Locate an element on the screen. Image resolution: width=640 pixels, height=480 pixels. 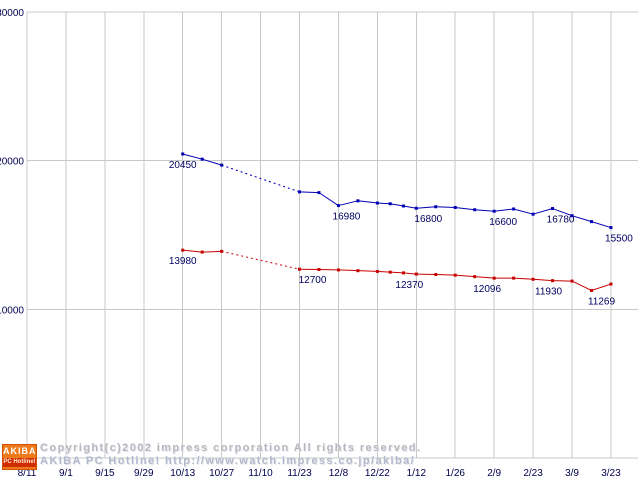
y-tick-label: 20000 is located at coordinates (12, 162).